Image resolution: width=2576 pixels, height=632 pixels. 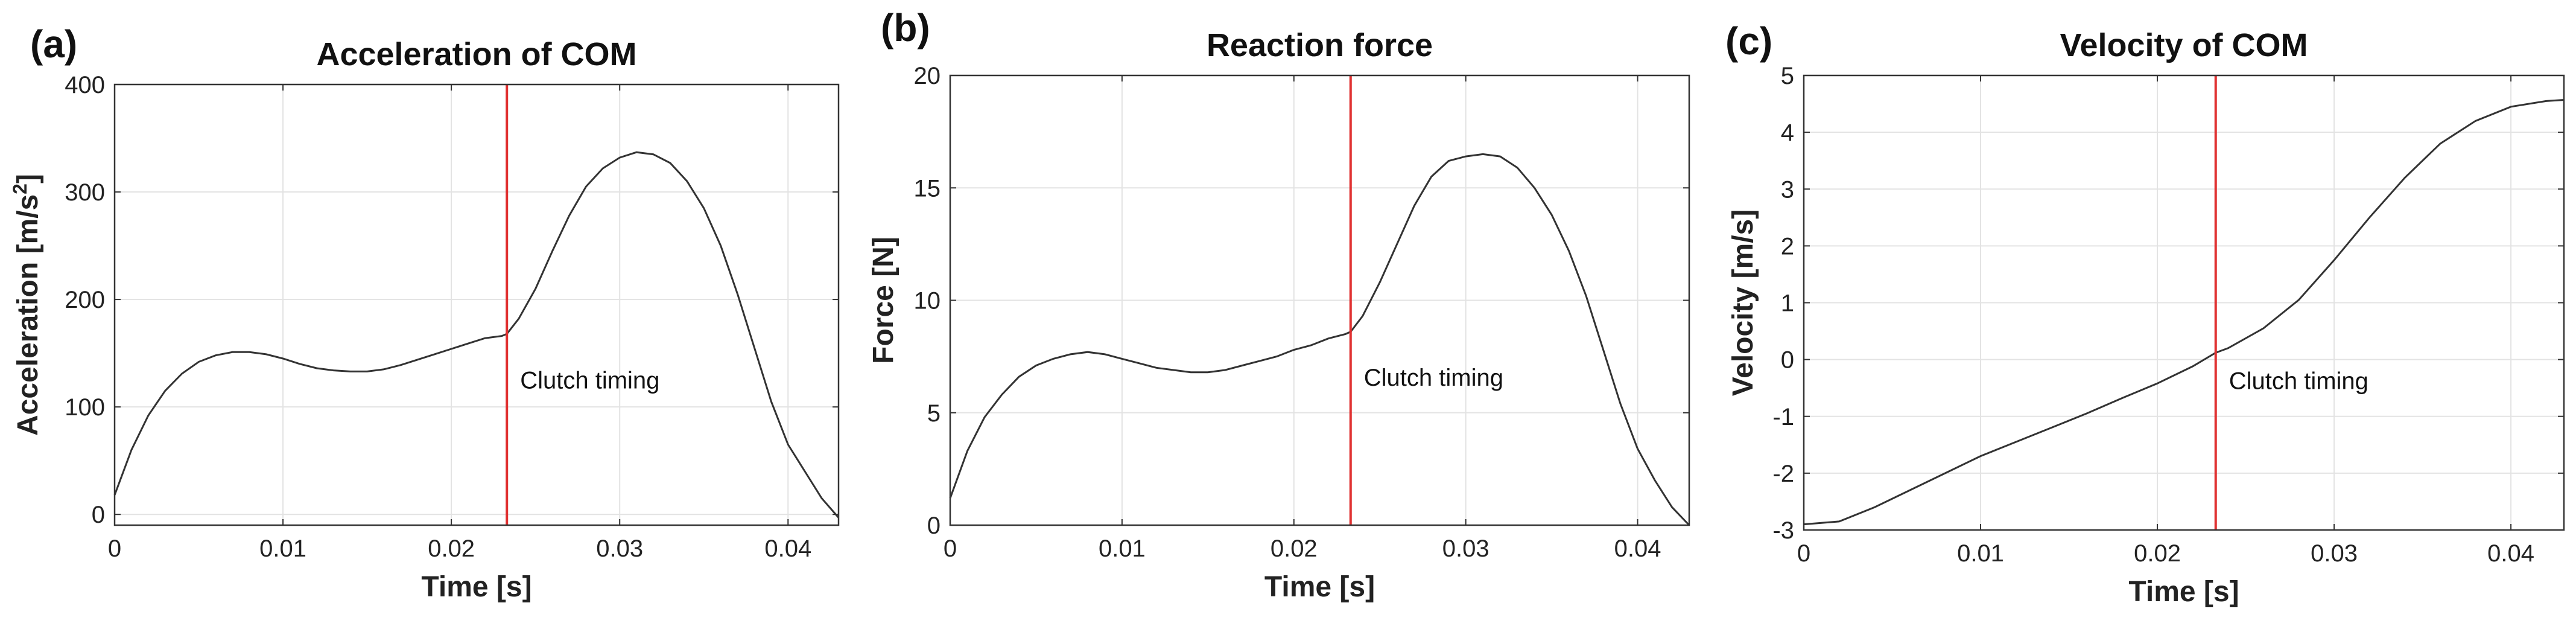 What do you see at coordinates (1787, 189) in the screenshot?
I see `y-tick-label: 3` at bounding box center [1787, 189].